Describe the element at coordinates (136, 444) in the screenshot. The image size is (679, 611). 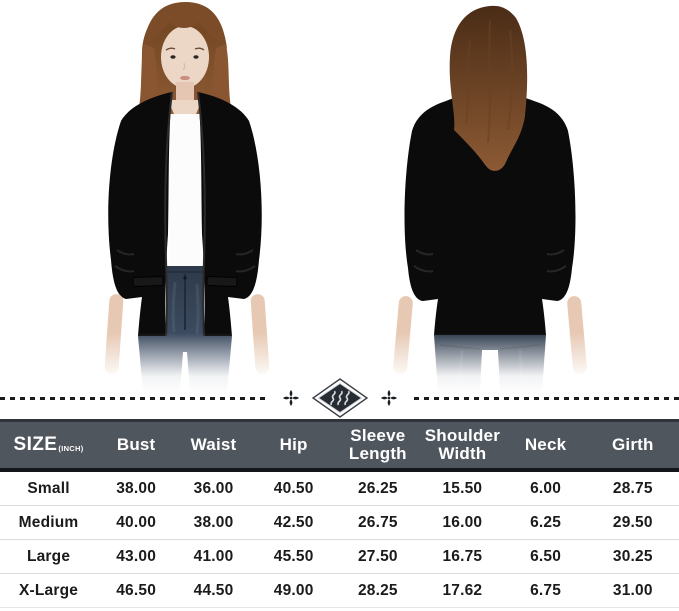
I see `col-header-bust: Bust` at that location.